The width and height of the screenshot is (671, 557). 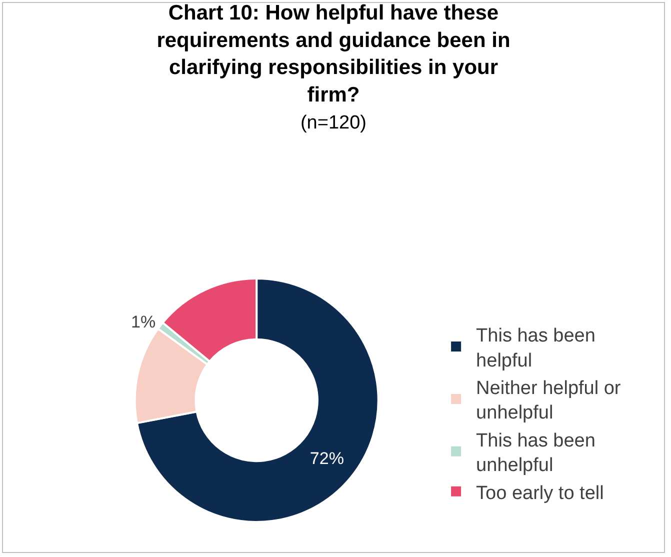 What do you see at coordinates (327, 458) in the screenshot?
I see `data-label: 72%` at bounding box center [327, 458].